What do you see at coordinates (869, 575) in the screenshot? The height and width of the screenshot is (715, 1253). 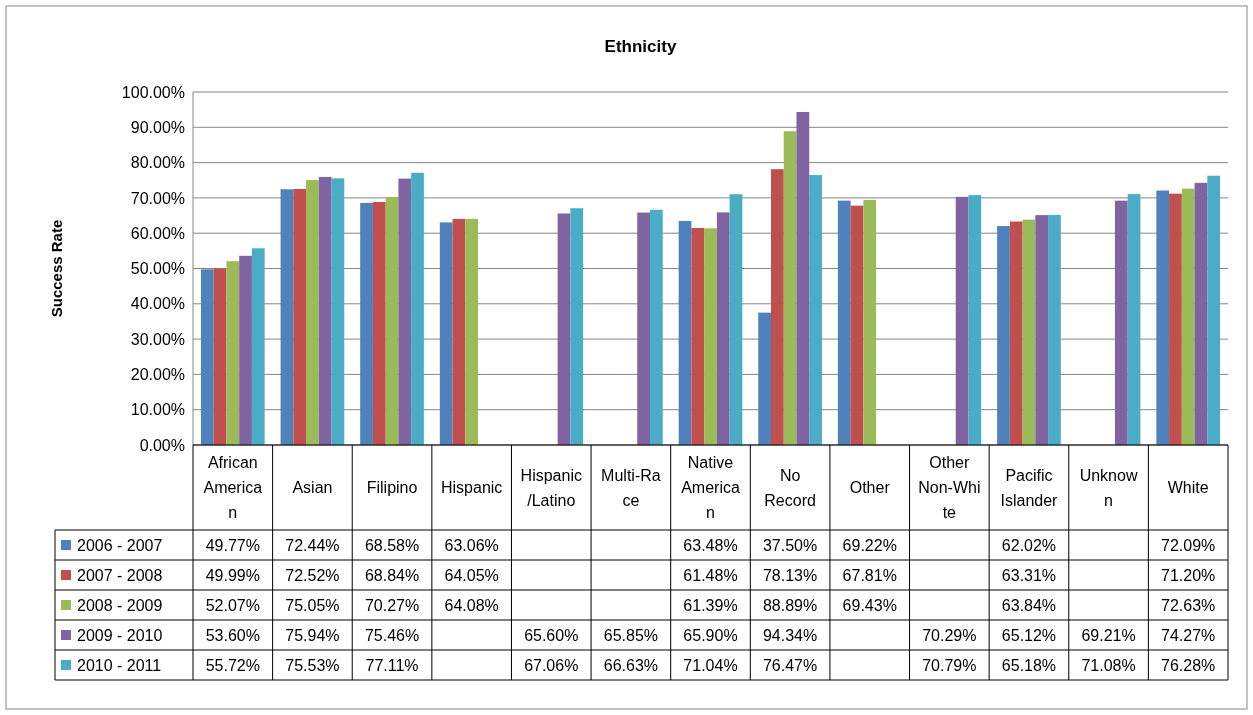 I see `data-label: 67.81%` at bounding box center [869, 575].